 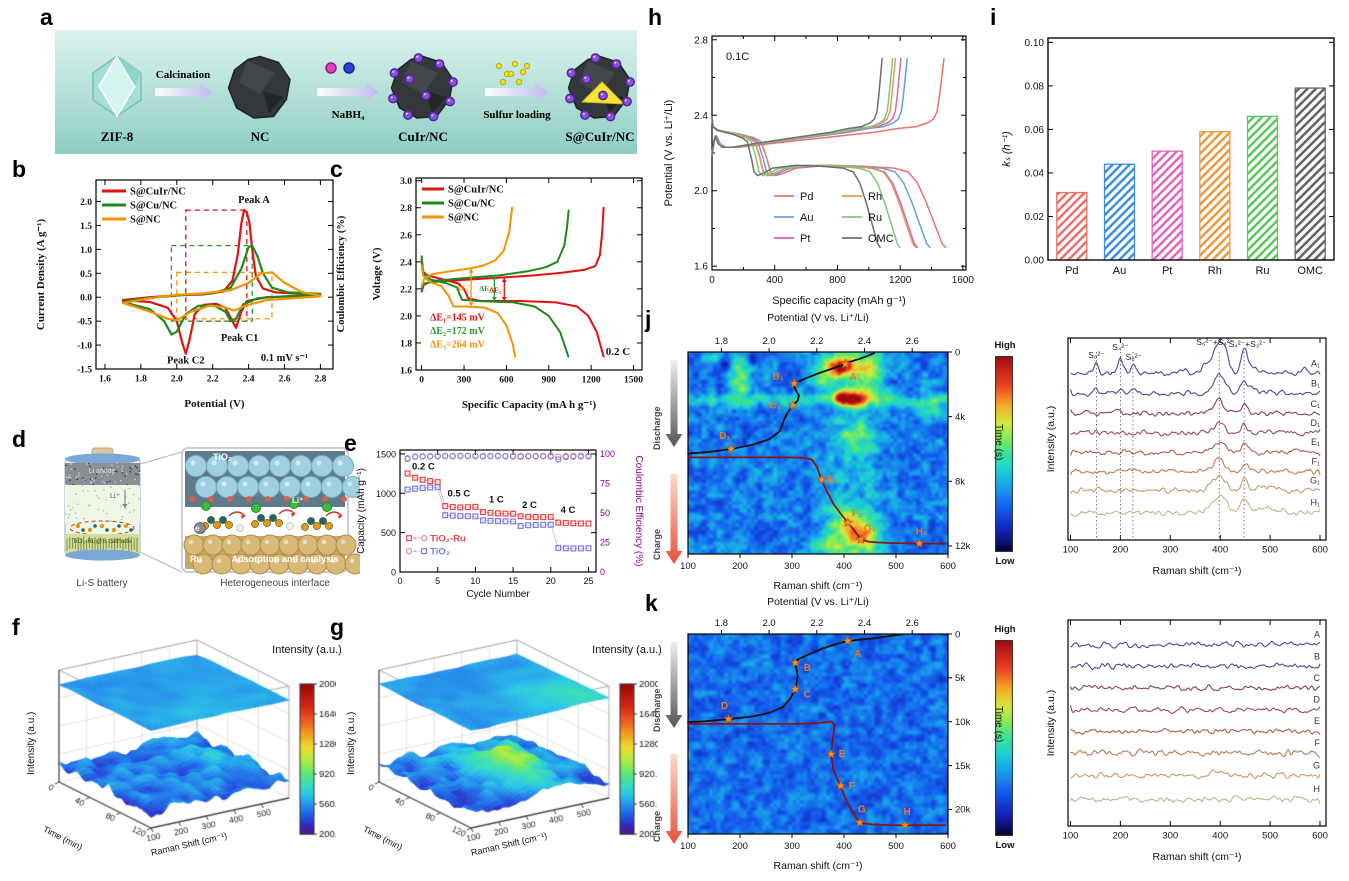 I want to click on svg-text: 600, so click(x=948, y=566).